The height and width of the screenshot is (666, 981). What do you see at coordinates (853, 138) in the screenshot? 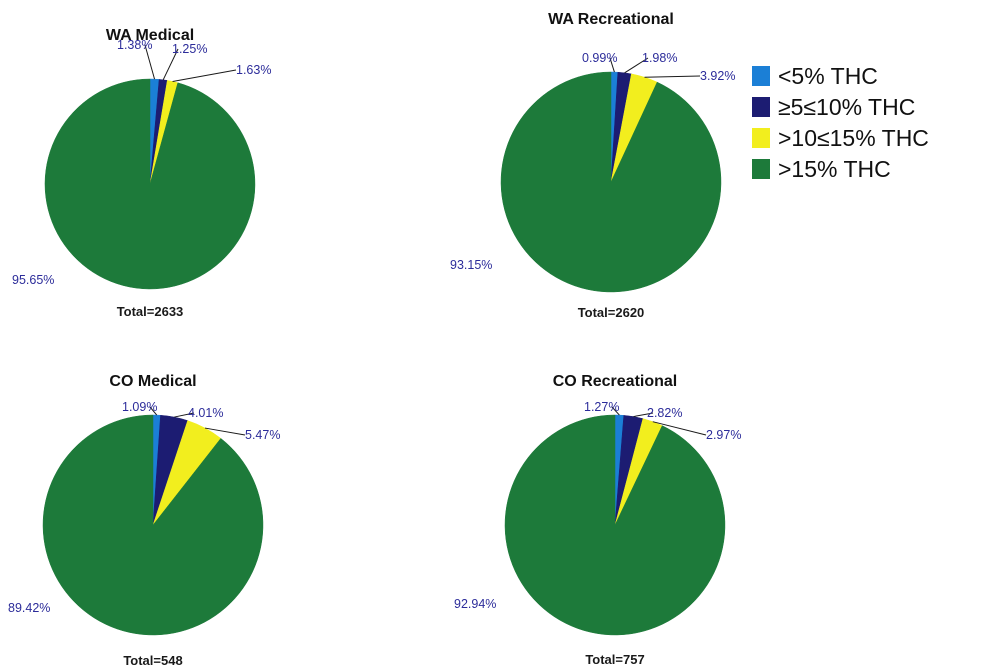
I see `legend-label: >10≤15% THC` at bounding box center [853, 138].